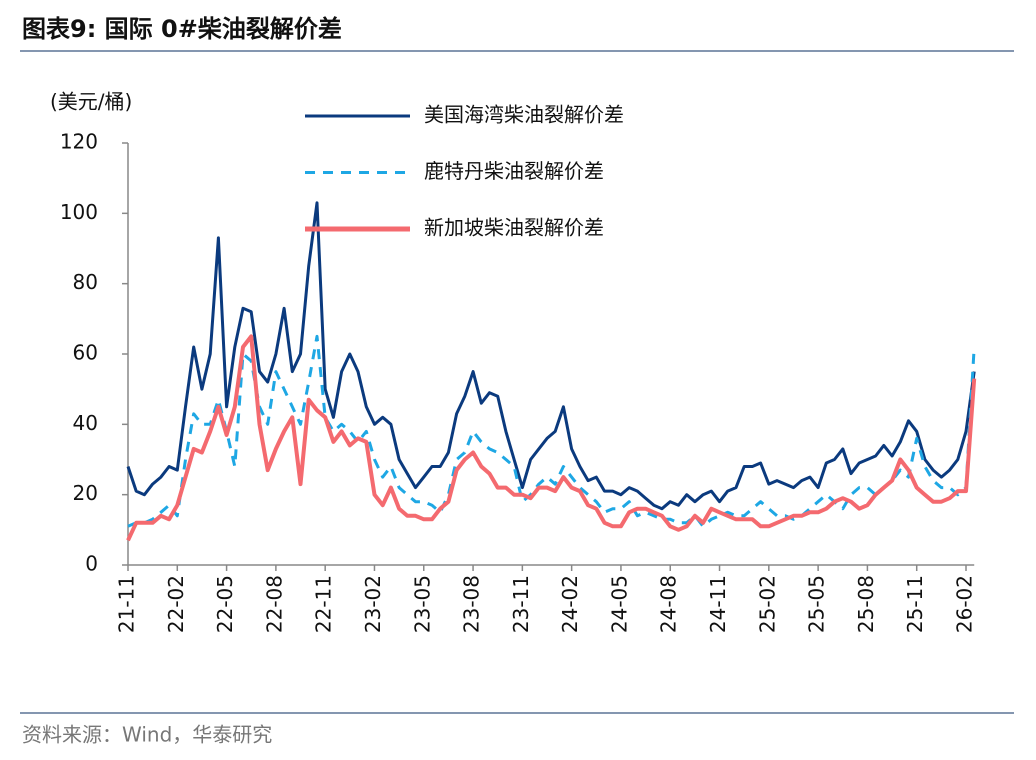 The image size is (1036, 760). I want to click on y-tick-label: 20, so click(85, 493).